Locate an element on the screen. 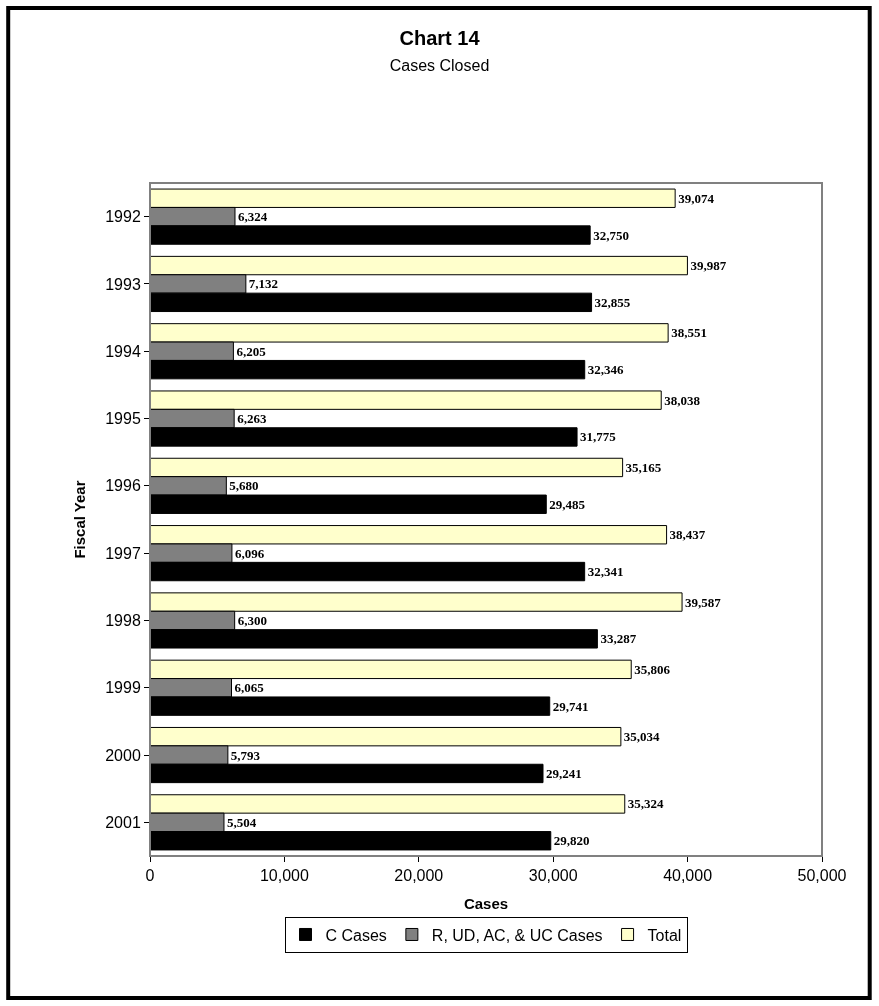  data-label: 39,587 is located at coordinates (703, 602).